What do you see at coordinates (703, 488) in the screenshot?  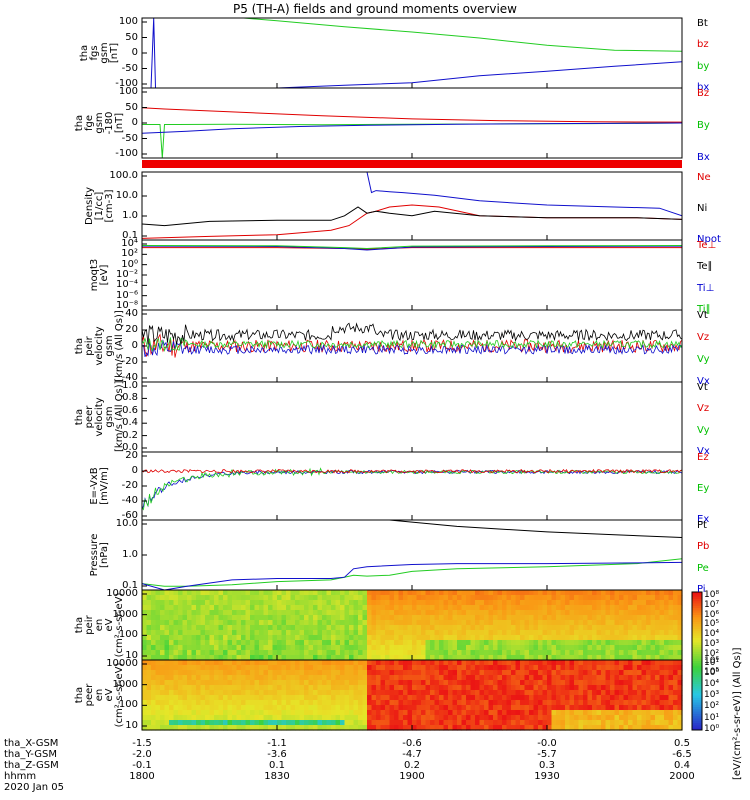 I see `legend-ey: Ey` at bounding box center [703, 488].